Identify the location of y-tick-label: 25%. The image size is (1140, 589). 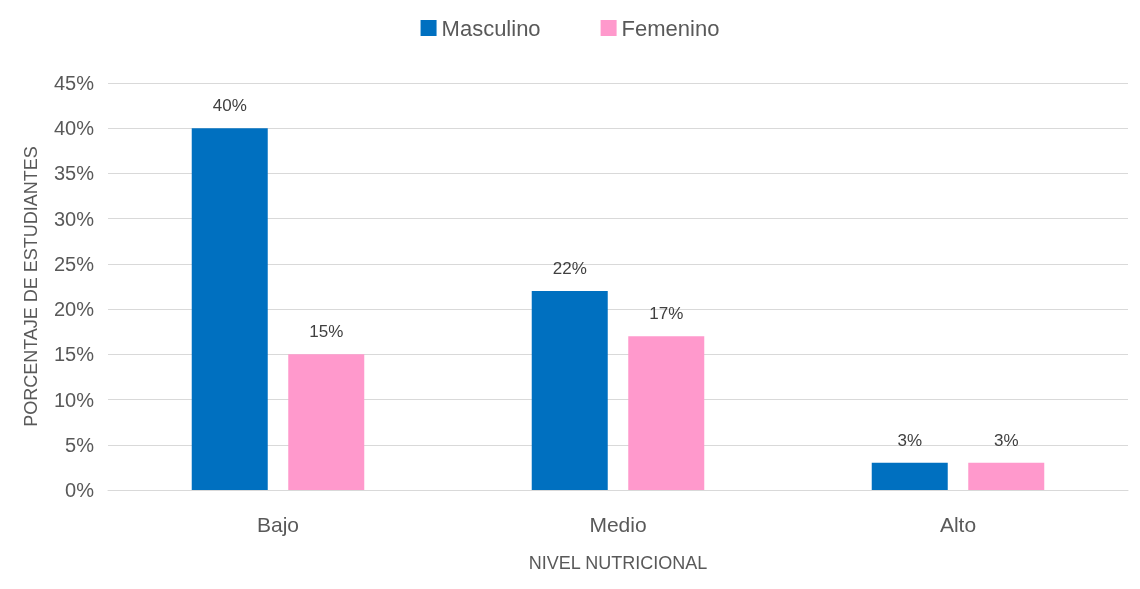
(74, 263).